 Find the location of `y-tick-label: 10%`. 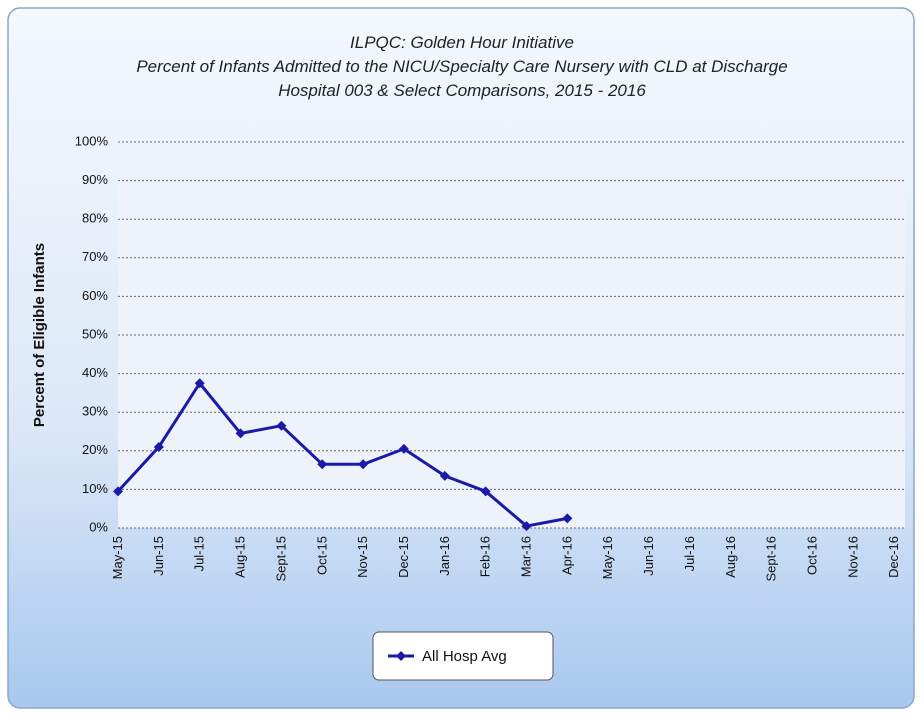

y-tick-label: 10% is located at coordinates (95, 488).